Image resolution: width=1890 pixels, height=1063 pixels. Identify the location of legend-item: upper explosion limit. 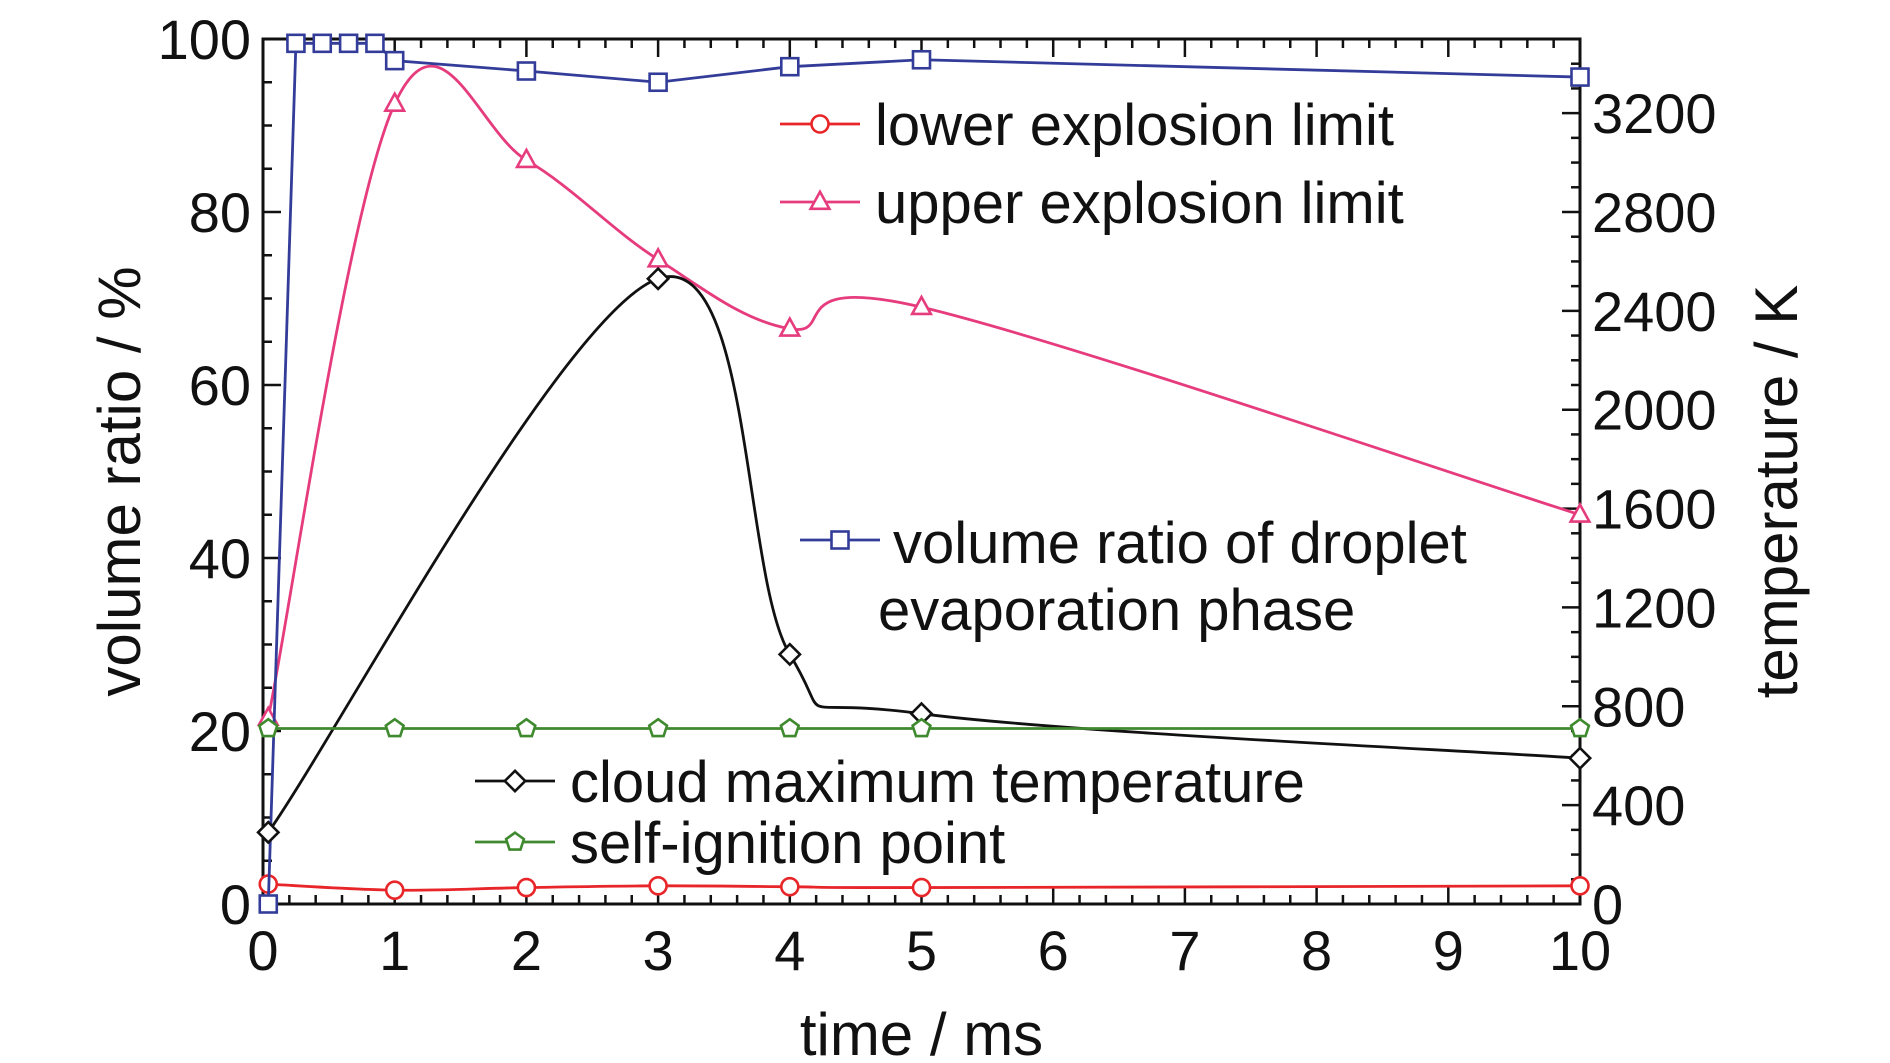
(1092, 203).